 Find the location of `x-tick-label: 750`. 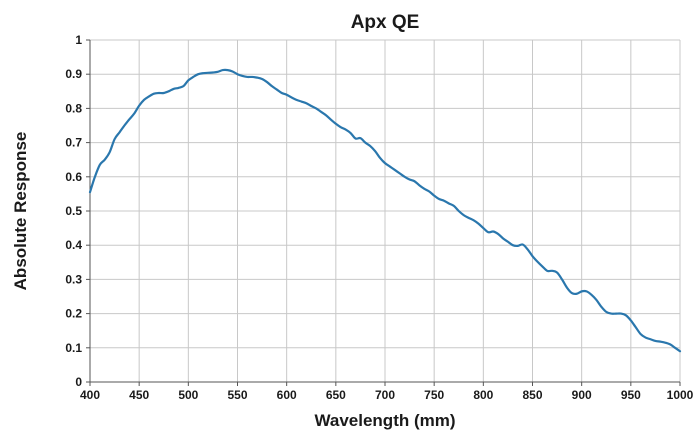

x-tick-label: 750 is located at coordinates (434, 395).